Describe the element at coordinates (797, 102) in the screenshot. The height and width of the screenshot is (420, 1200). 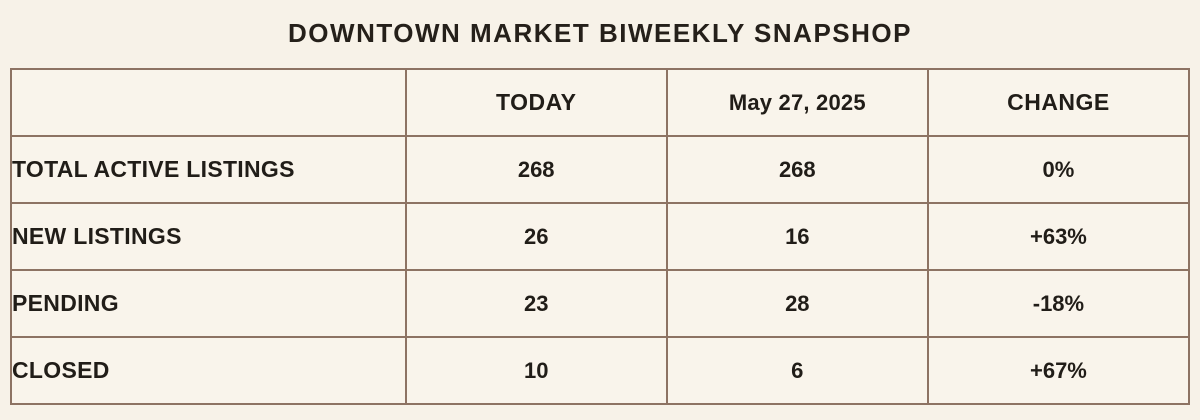
I see `header-date: May 27, 2025` at that location.